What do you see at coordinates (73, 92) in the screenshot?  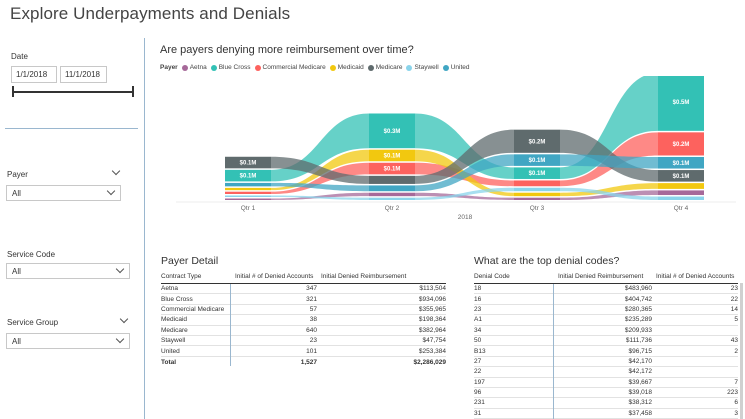 I see `date-range-slider` at bounding box center [73, 92].